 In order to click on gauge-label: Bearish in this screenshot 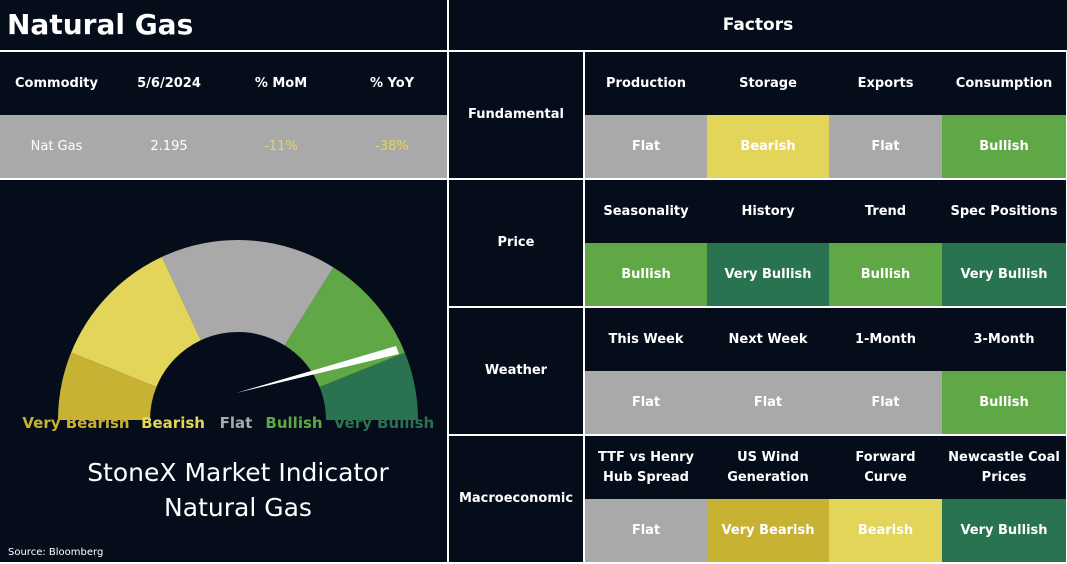, I will do `click(173, 423)`.